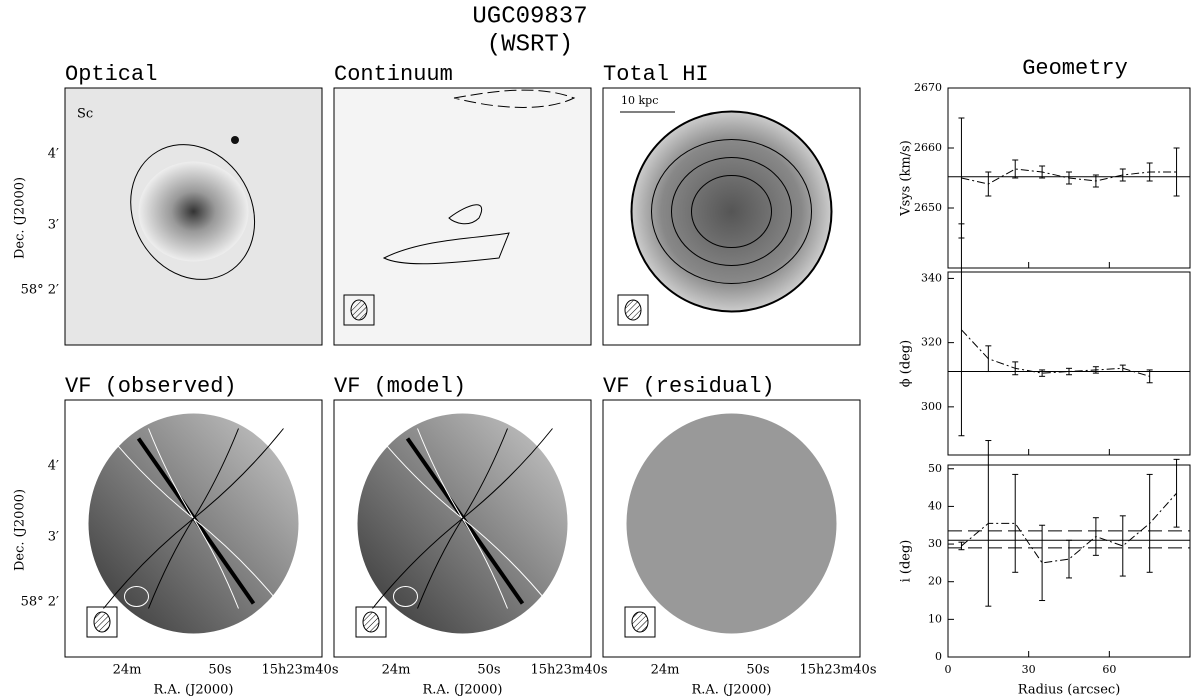  What do you see at coordinates (530, 44) in the screenshot?
I see `figure-subtitle: (WSRT)` at bounding box center [530, 44].